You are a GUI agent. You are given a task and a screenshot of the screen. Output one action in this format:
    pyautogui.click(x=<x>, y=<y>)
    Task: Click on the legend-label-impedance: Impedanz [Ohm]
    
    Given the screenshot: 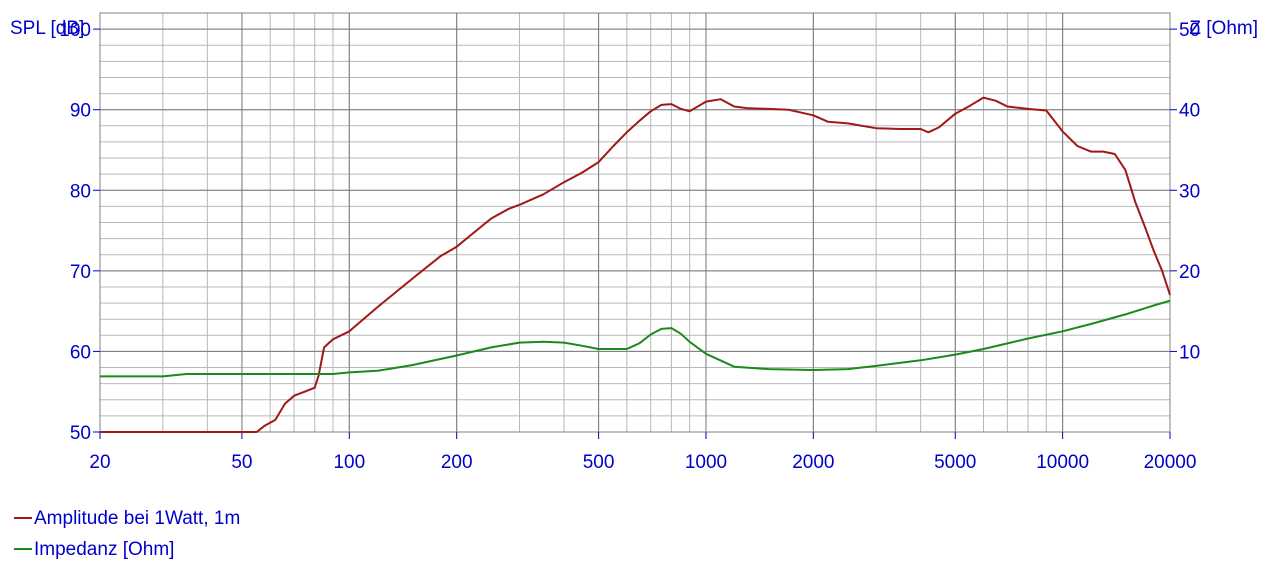 What is the action you would take?
    pyautogui.click(x=104, y=549)
    